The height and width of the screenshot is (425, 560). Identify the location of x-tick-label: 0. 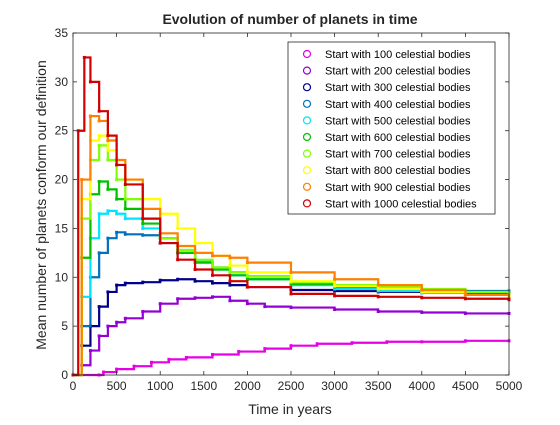
(73, 386).